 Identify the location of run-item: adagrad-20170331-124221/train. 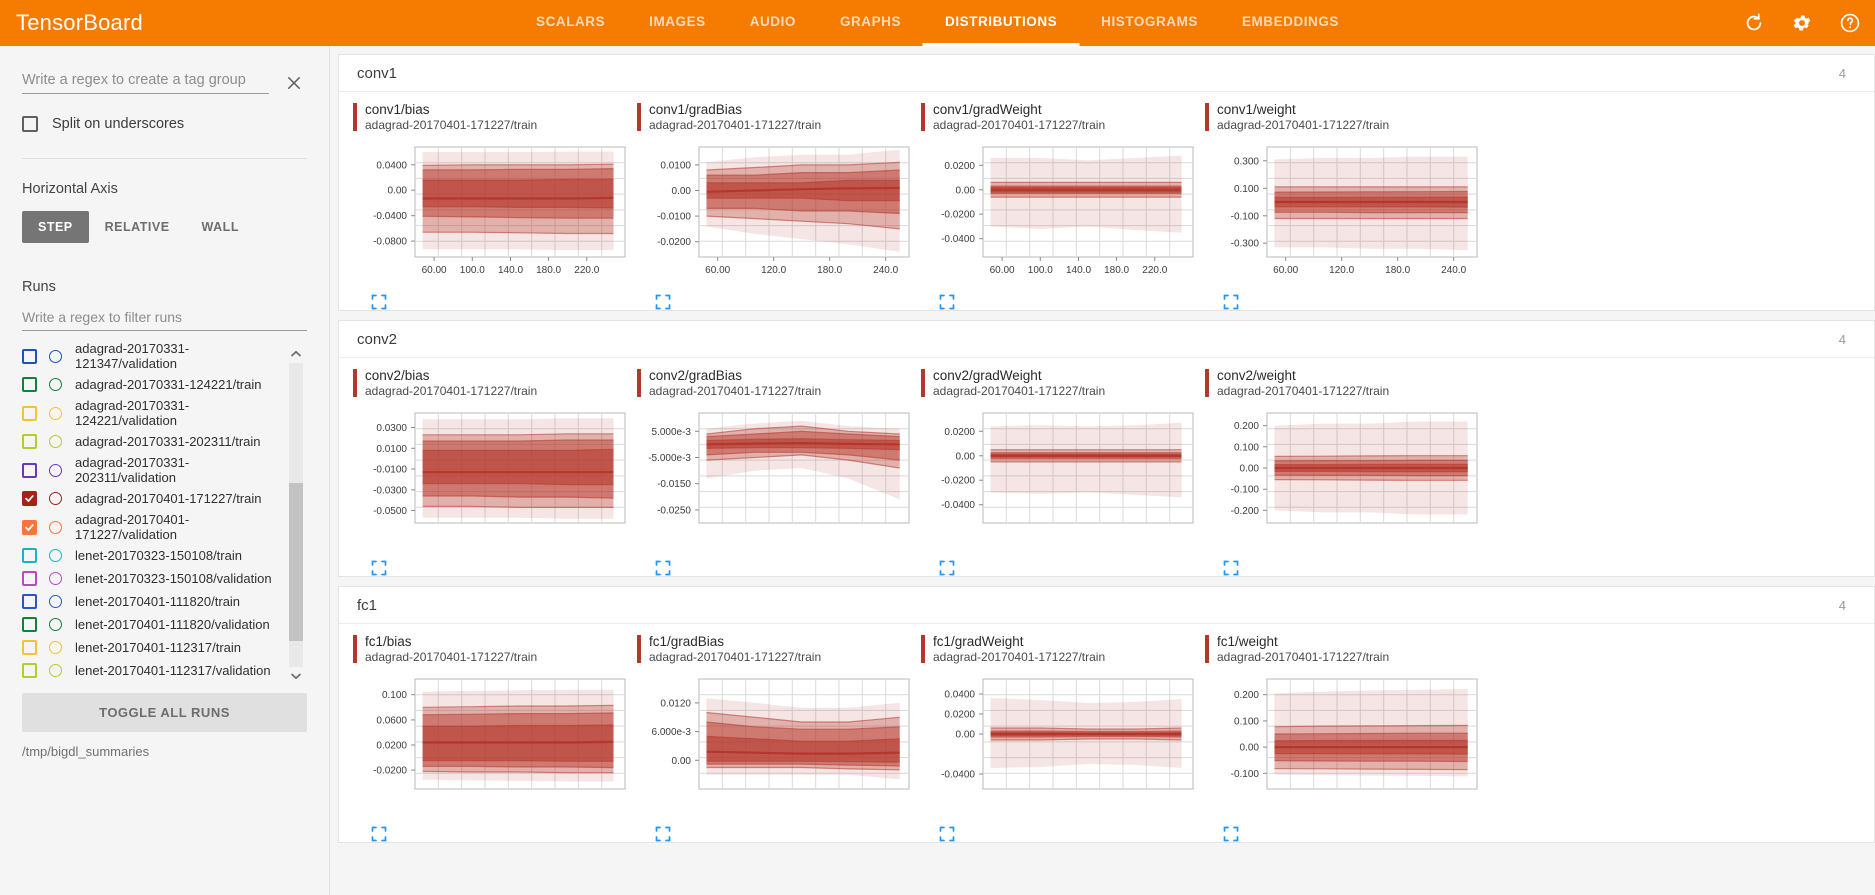
(153, 384).